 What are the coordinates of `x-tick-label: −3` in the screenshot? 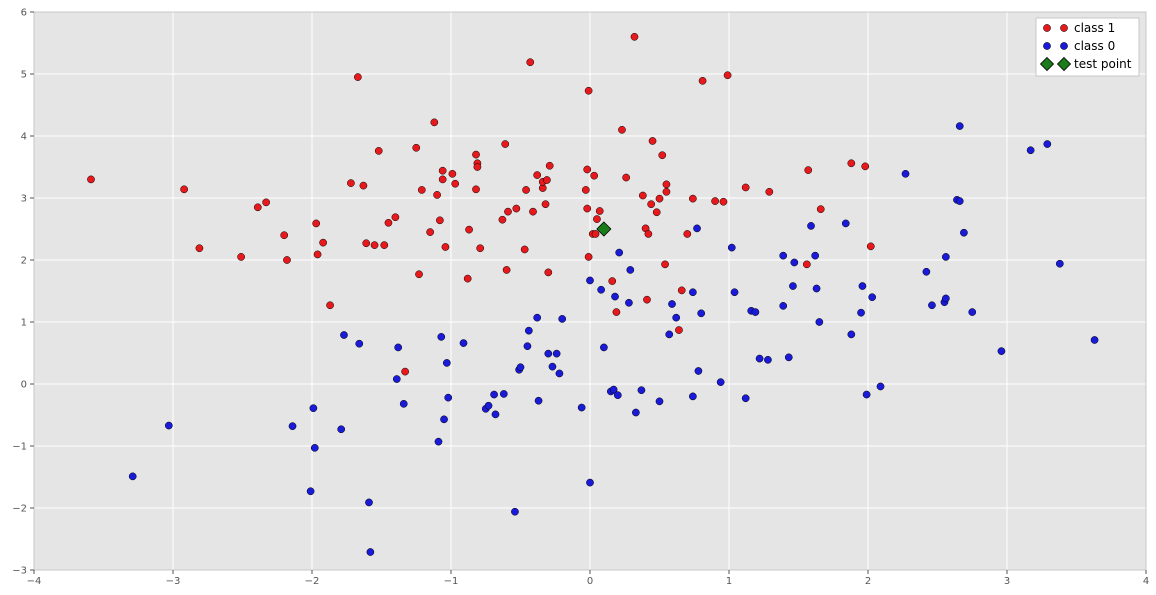 It's located at (173, 581).